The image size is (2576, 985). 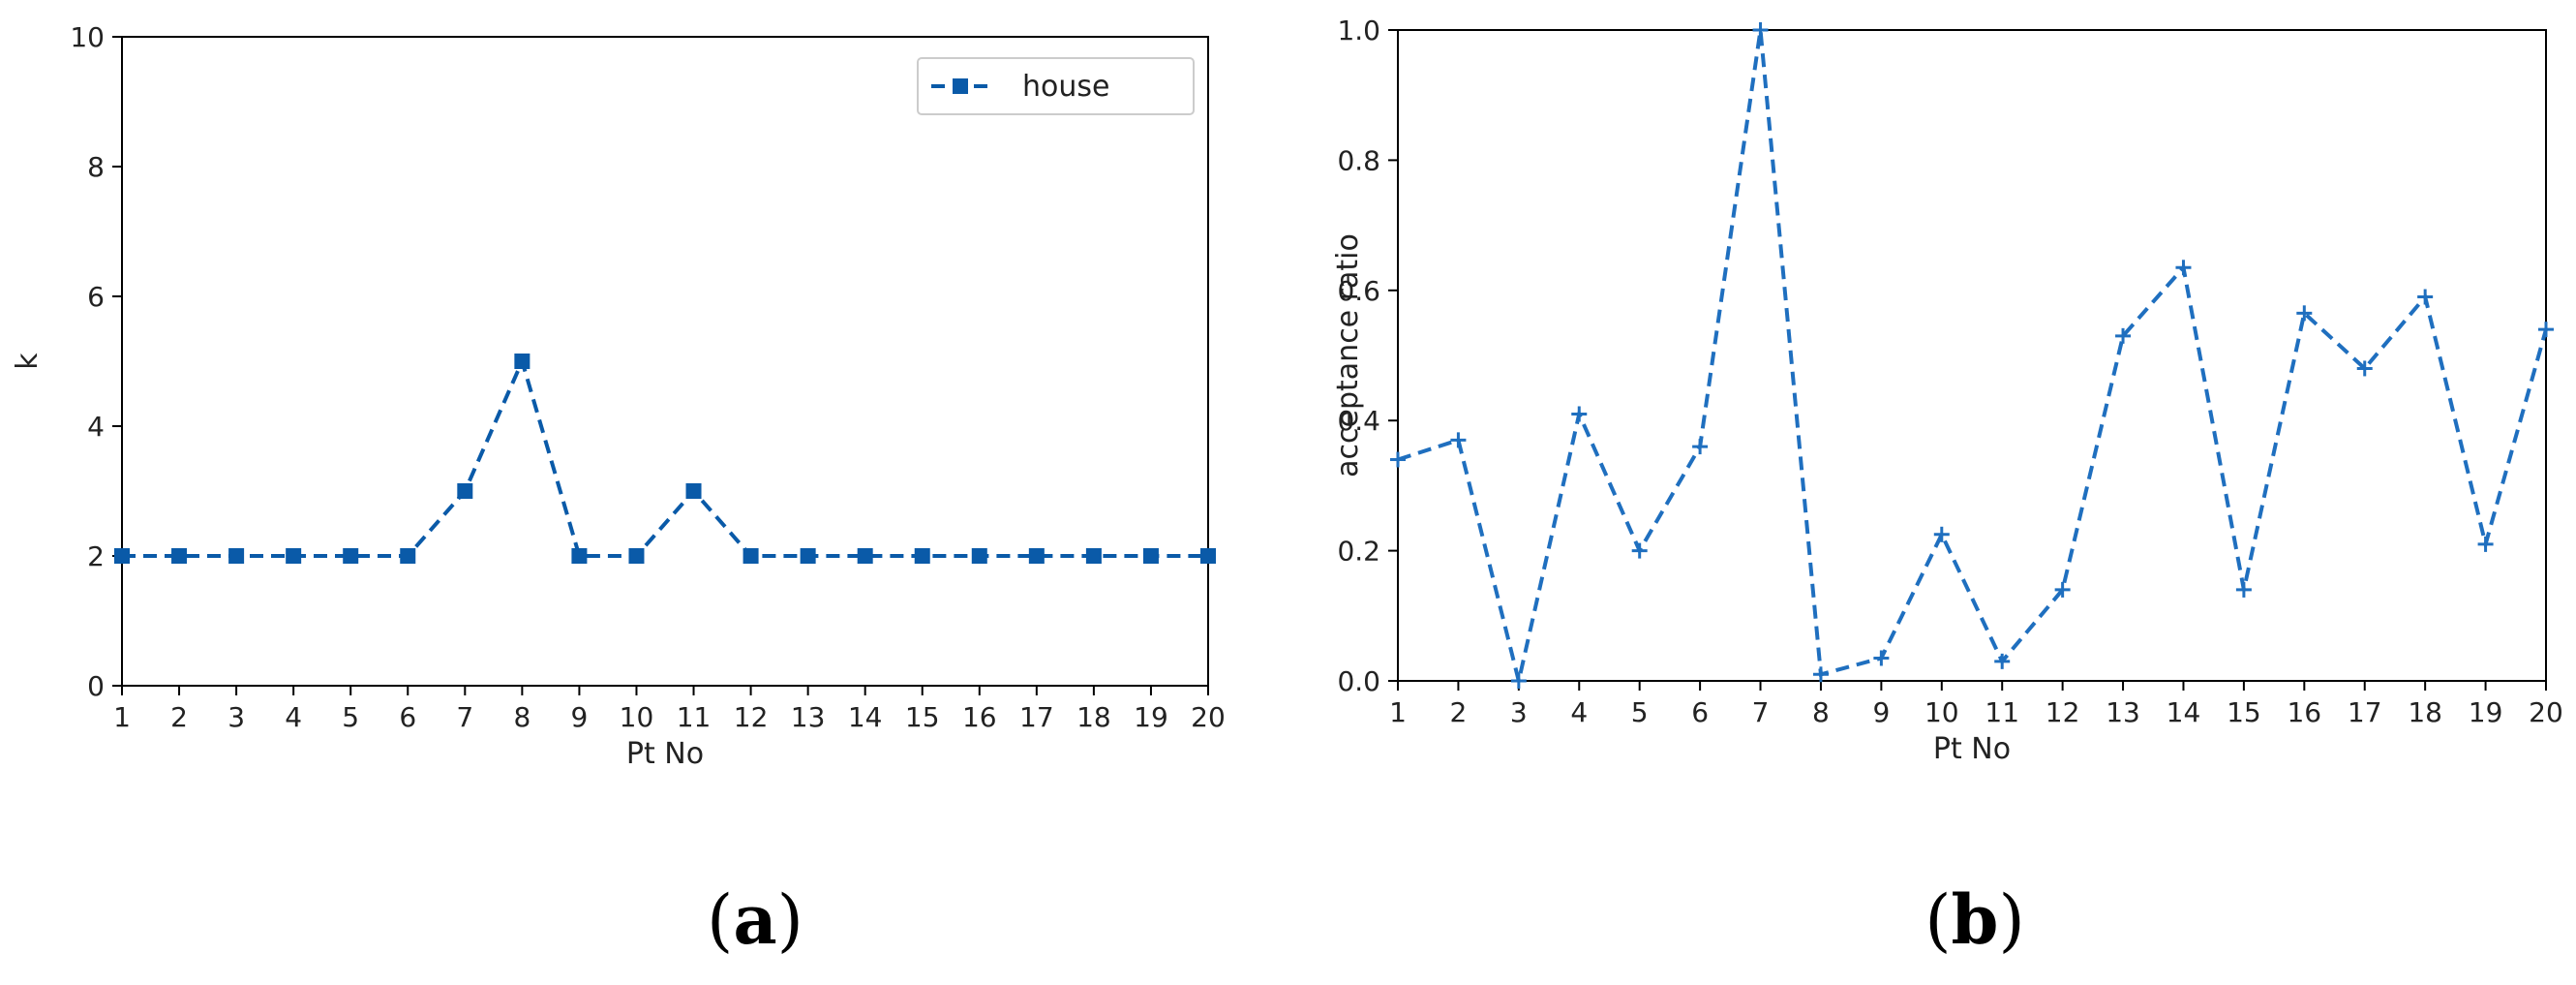 I want to click on legend-box, so click(x=1056, y=86).